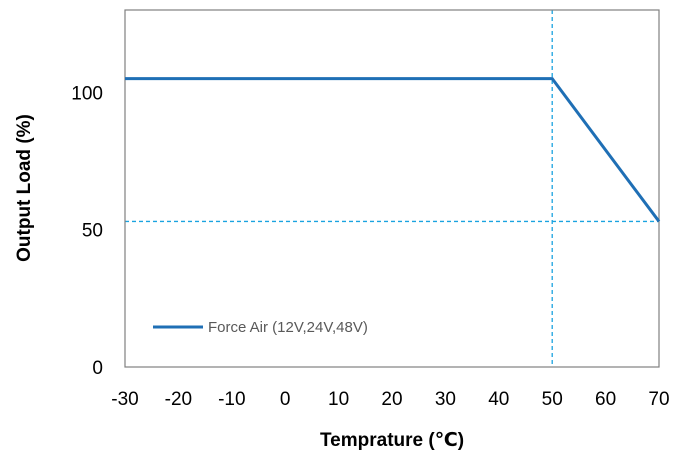 The width and height of the screenshot is (677, 459). What do you see at coordinates (92, 231) in the screenshot?
I see `y-tick-label: 50` at bounding box center [92, 231].